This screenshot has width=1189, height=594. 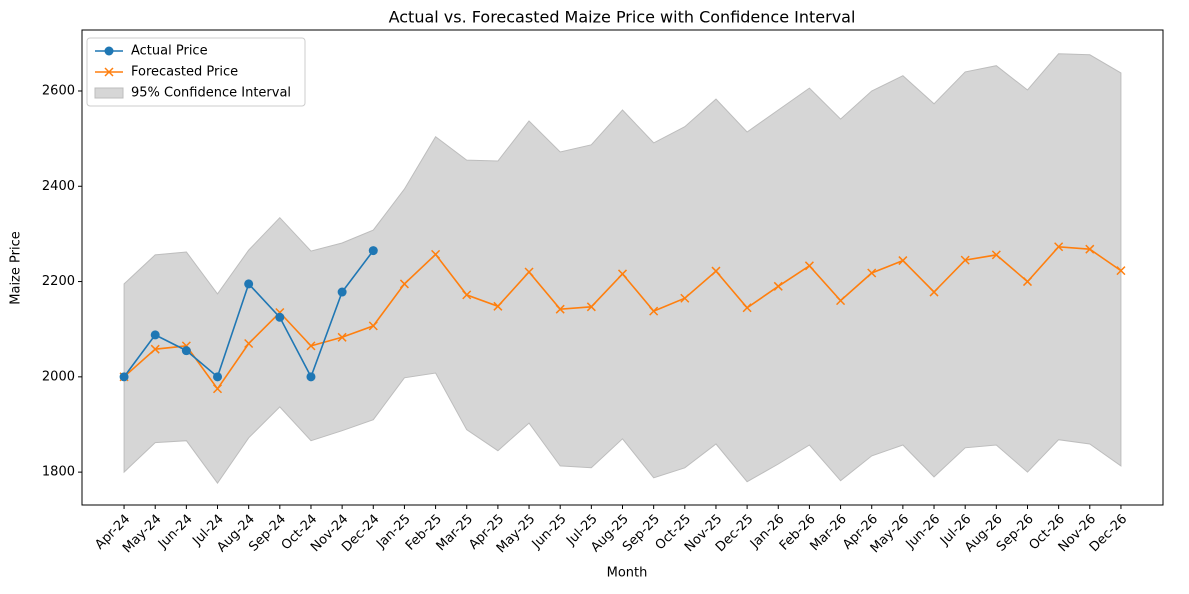 I want to click on legend-label: 95% Confidence Interval, so click(x=211, y=93).